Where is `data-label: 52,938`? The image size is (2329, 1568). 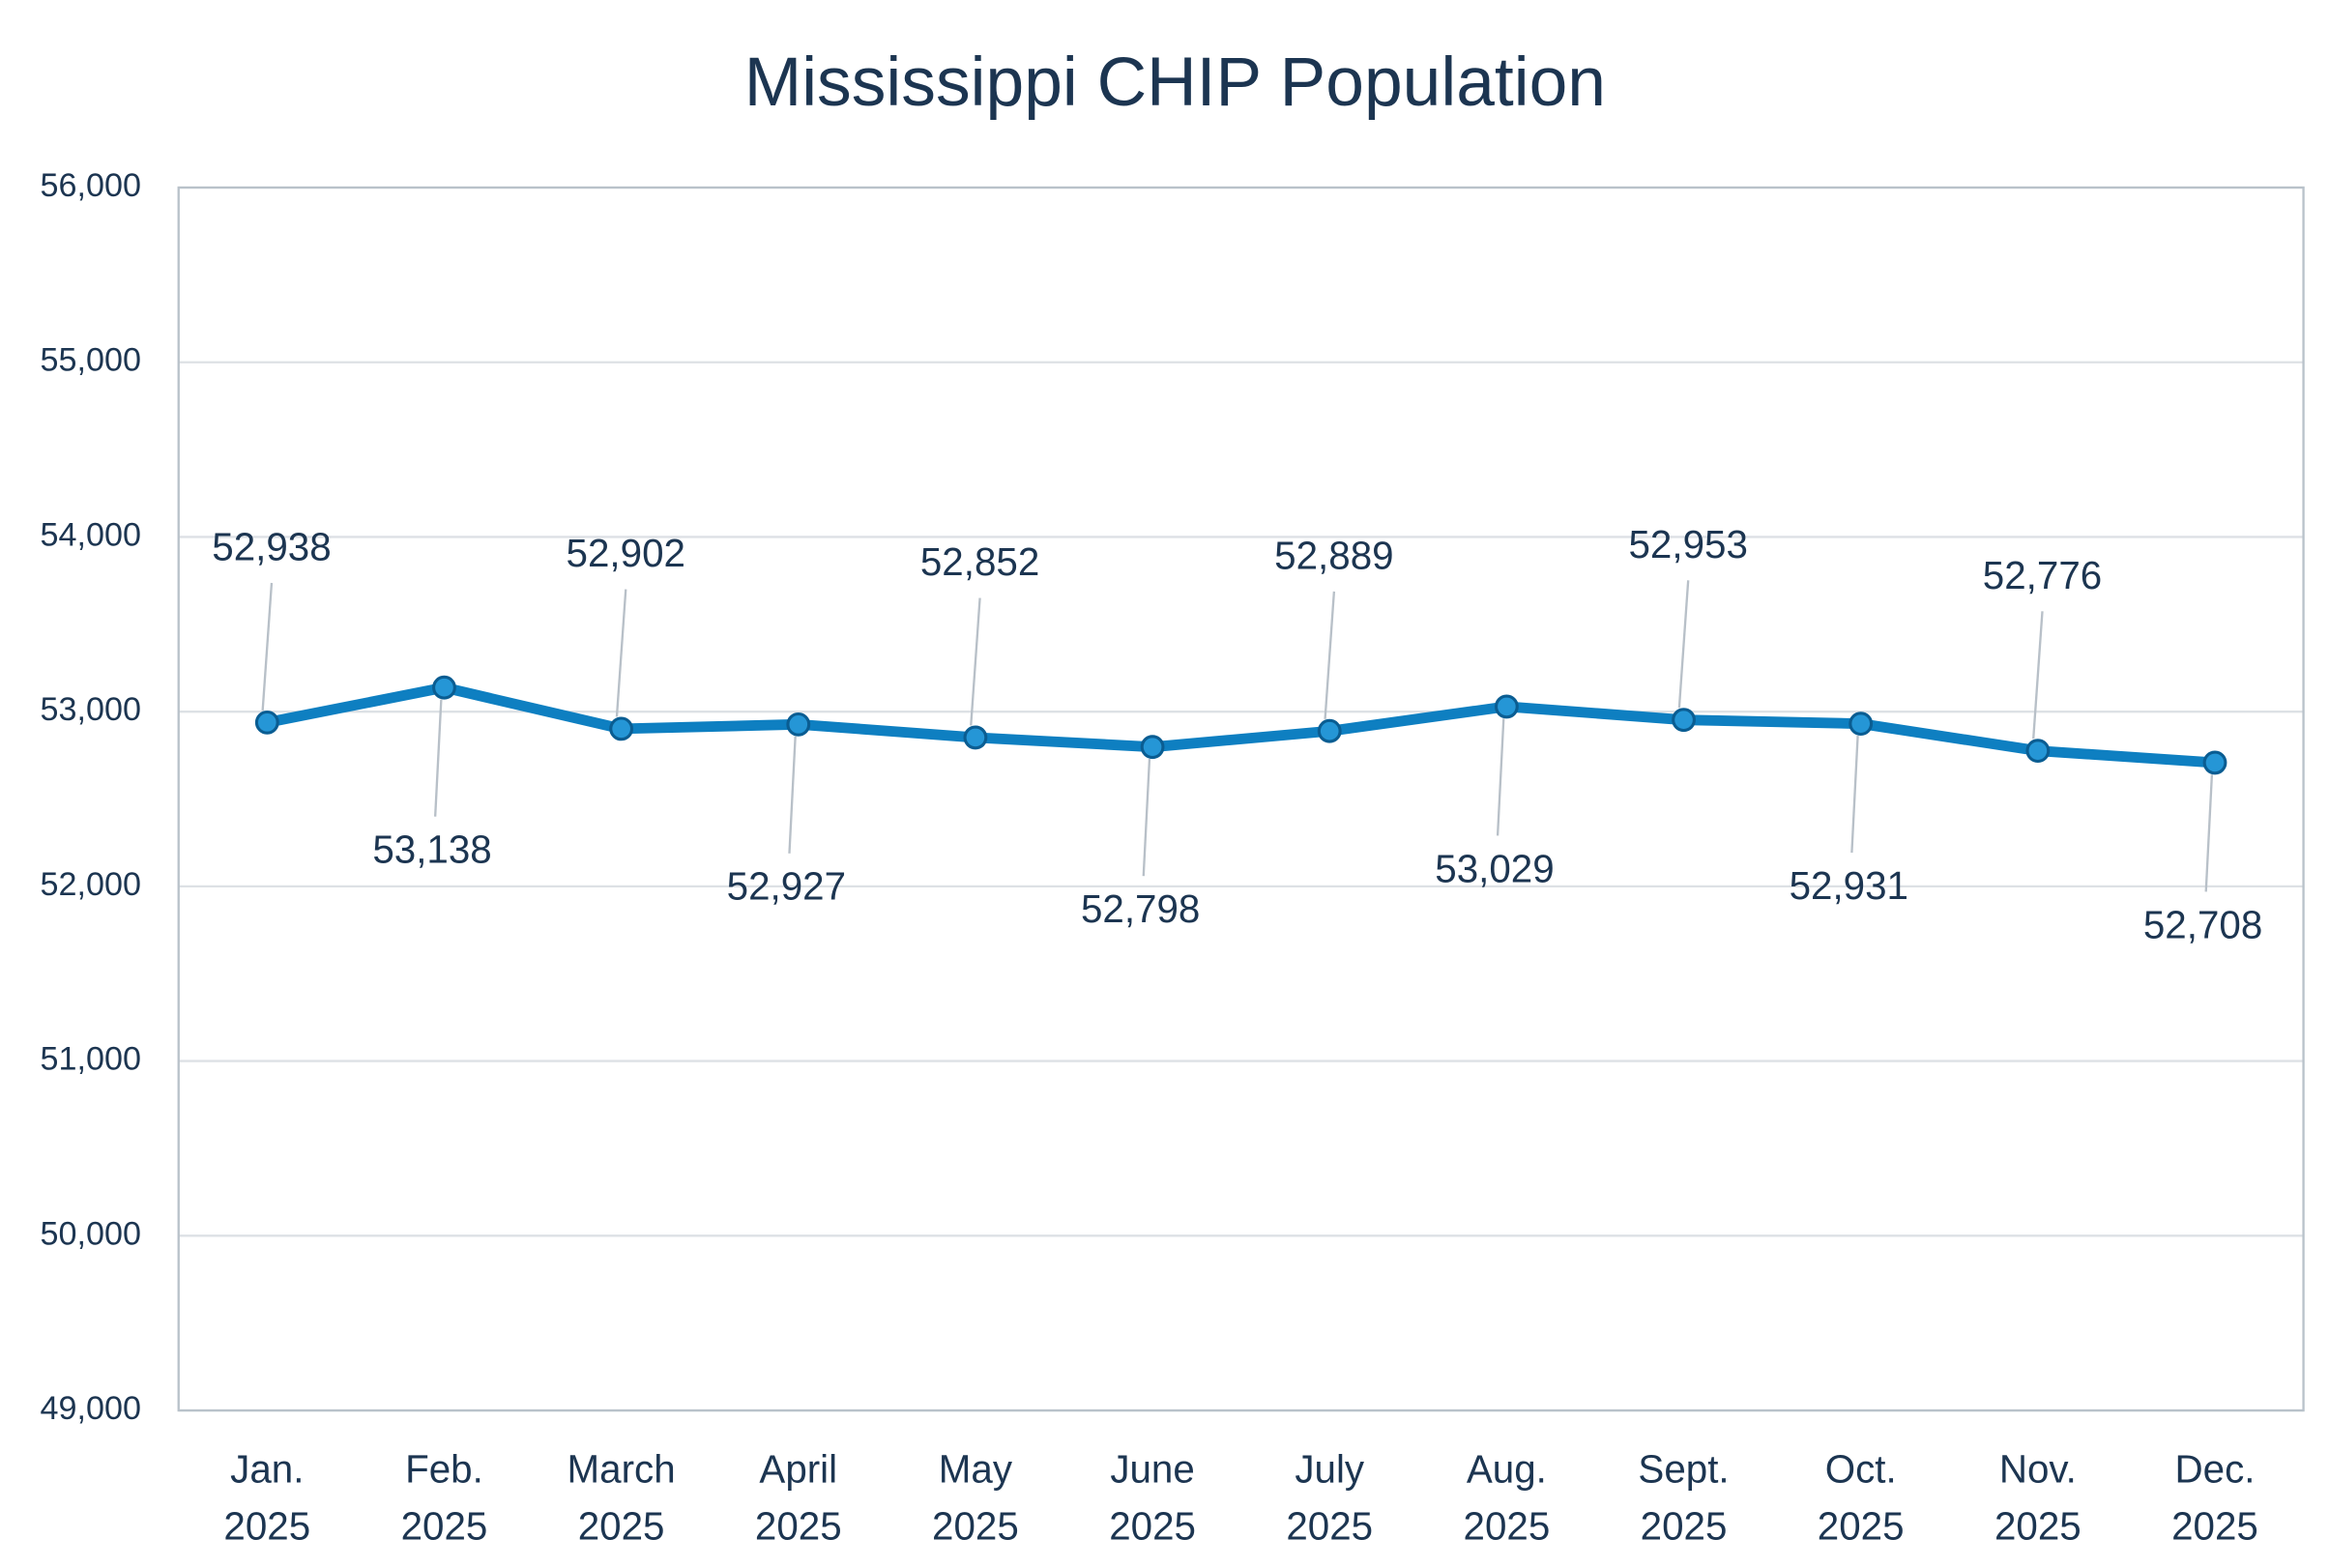 data-label: 52,938 is located at coordinates (272, 547).